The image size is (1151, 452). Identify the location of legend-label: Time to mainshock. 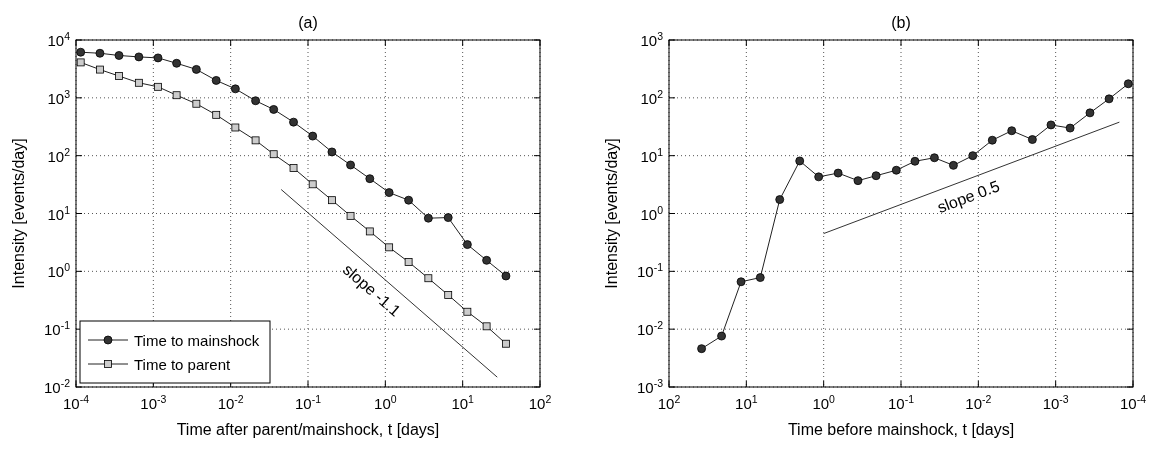
(197, 340).